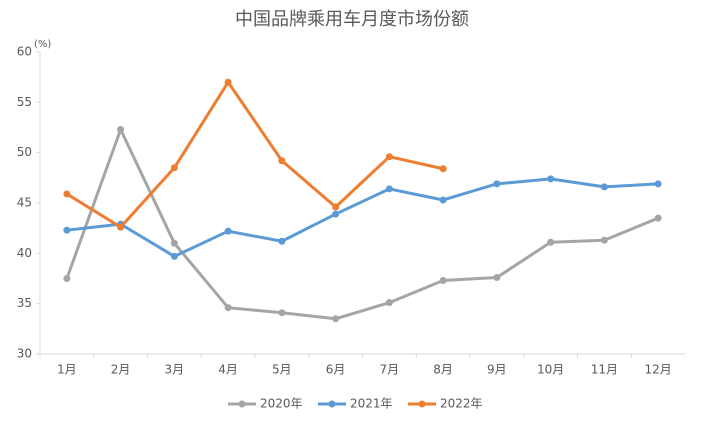  Describe the element at coordinates (443, 370) in the screenshot. I see `x-tick-label: 8月` at that location.